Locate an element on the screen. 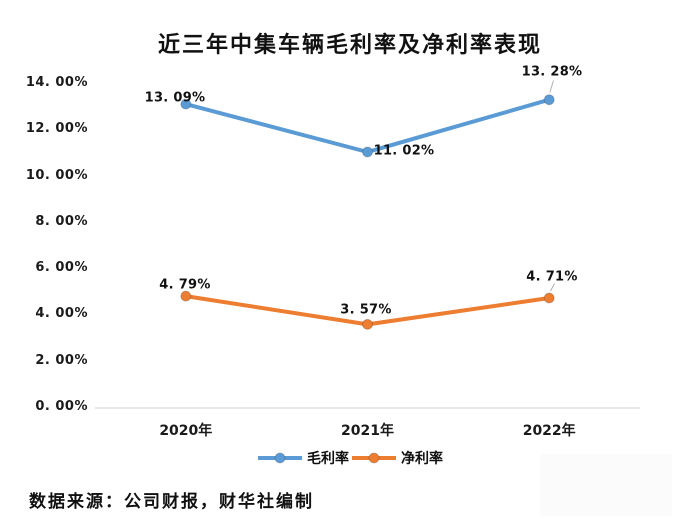 The width and height of the screenshot is (700, 529). x-axis-label: 2022年 is located at coordinates (549, 431).